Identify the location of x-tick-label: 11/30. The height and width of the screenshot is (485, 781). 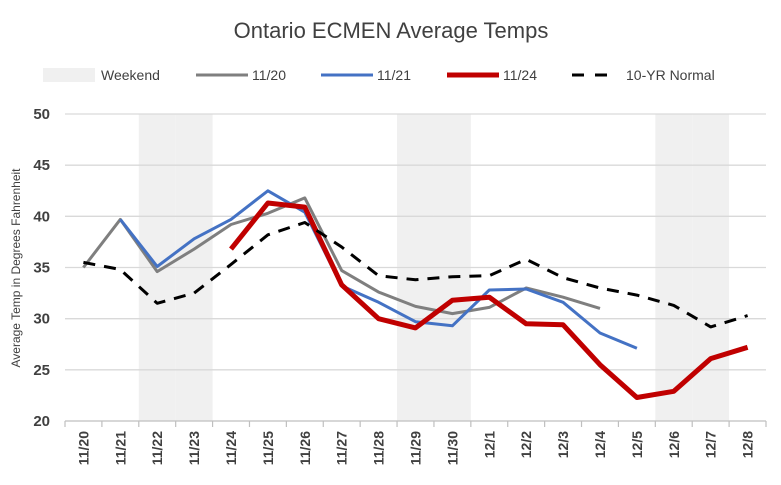
(452, 448).